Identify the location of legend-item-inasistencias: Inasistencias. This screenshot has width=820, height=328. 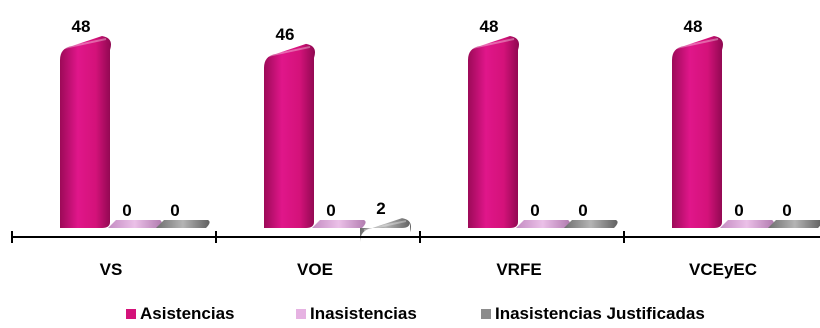
(356, 313).